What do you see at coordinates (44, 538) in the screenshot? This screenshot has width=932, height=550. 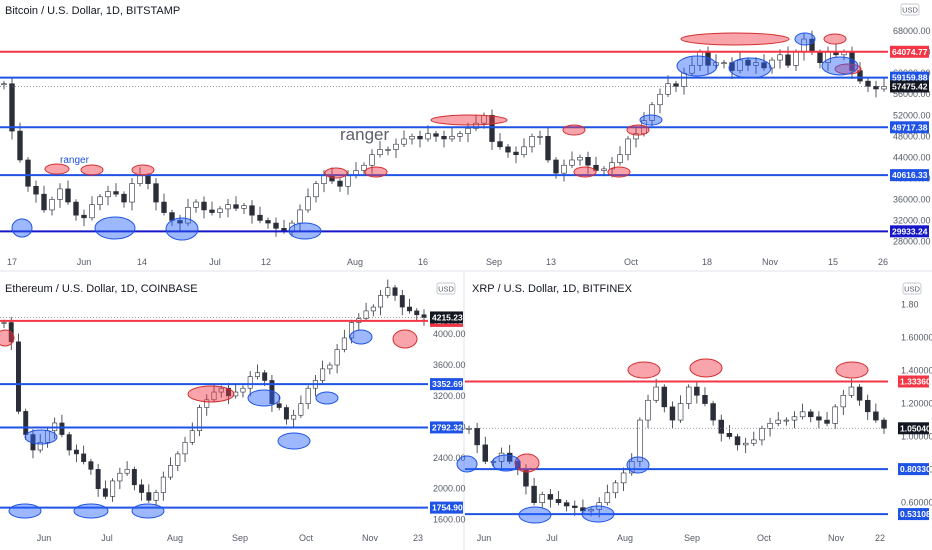 I see `eth-x-tick-label: Jun` at bounding box center [44, 538].